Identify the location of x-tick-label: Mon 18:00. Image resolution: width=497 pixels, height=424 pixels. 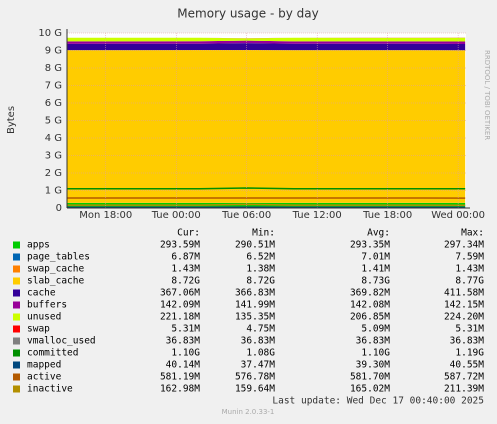
(105, 215).